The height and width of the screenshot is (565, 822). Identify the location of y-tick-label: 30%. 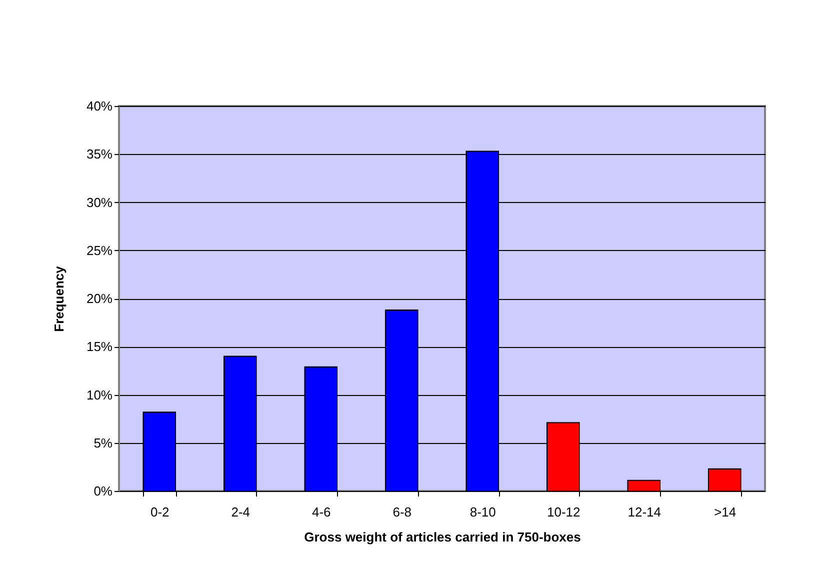
(99, 202).